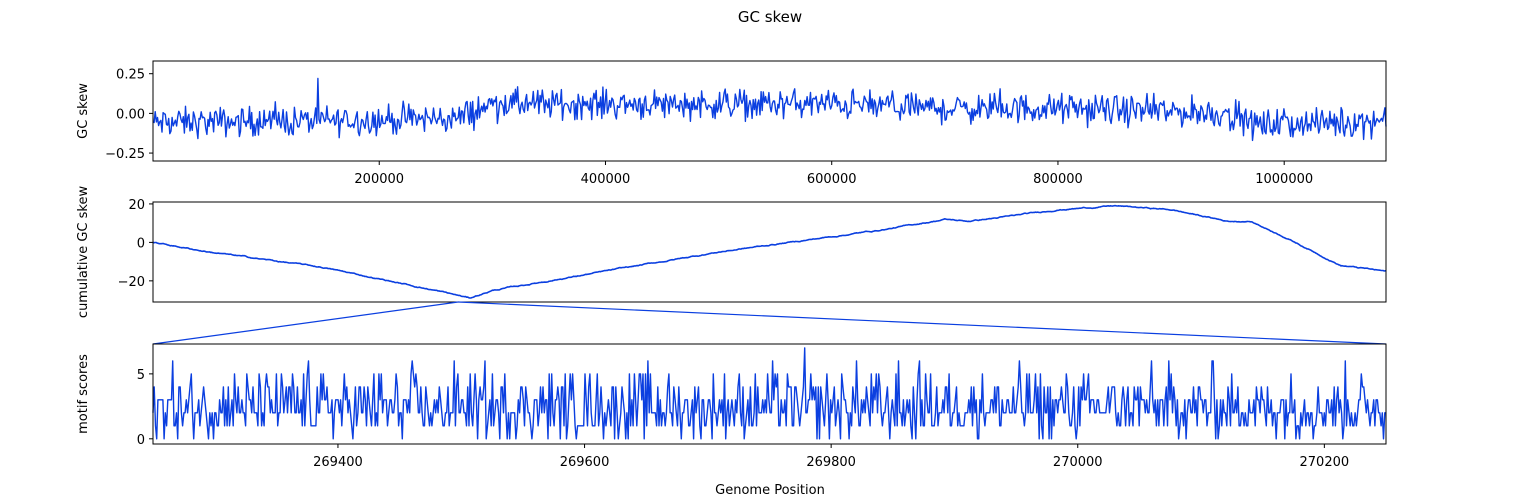  I want to click on cumulative-gc-skew-ytick-label: 20, so click(136, 205).